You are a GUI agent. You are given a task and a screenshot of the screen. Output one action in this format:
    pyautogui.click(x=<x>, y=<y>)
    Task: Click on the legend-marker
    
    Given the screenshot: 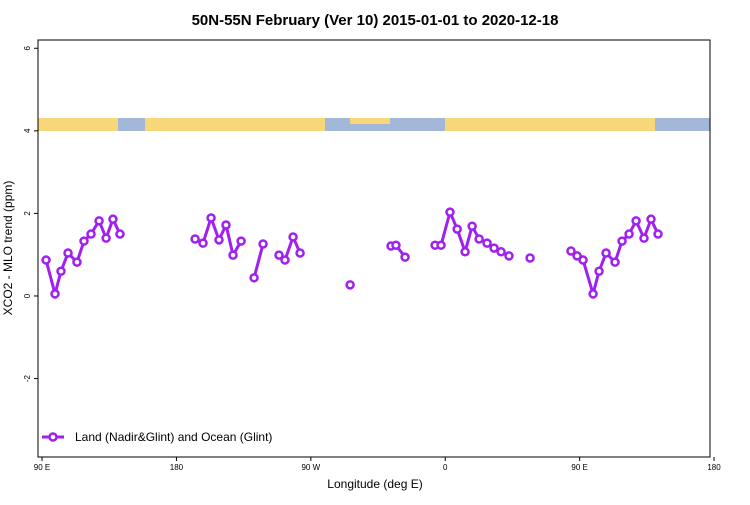 What is the action you would take?
    pyautogui.click(x=53, y=437)
    